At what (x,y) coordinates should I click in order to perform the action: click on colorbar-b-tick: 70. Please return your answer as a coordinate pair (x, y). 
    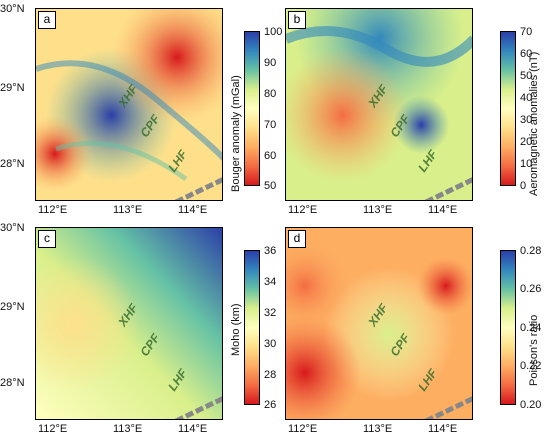
    Looking at the image, I should click on (526, 32).